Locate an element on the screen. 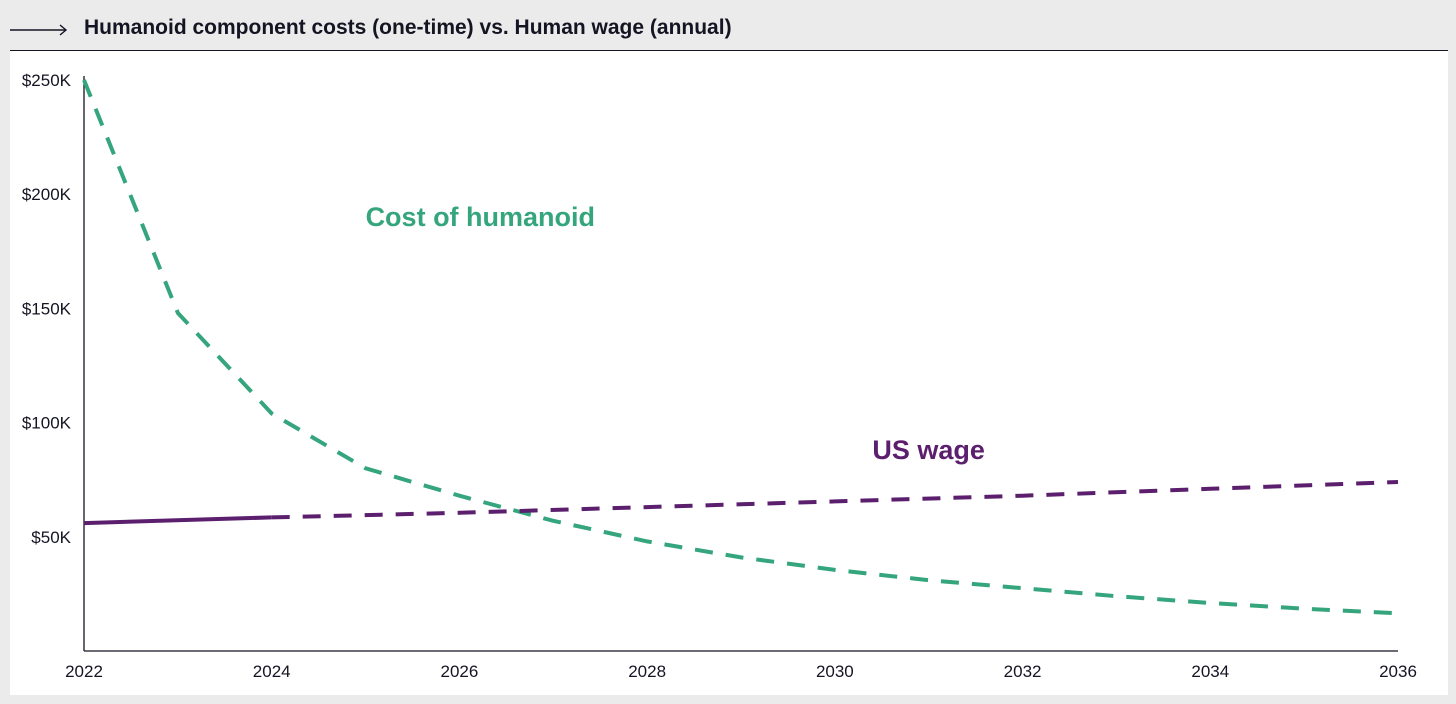 Image resolution: width=1456 pixels, height=704 pixels. x-tick-label: 2034 is located at coordinates (1210, 671).